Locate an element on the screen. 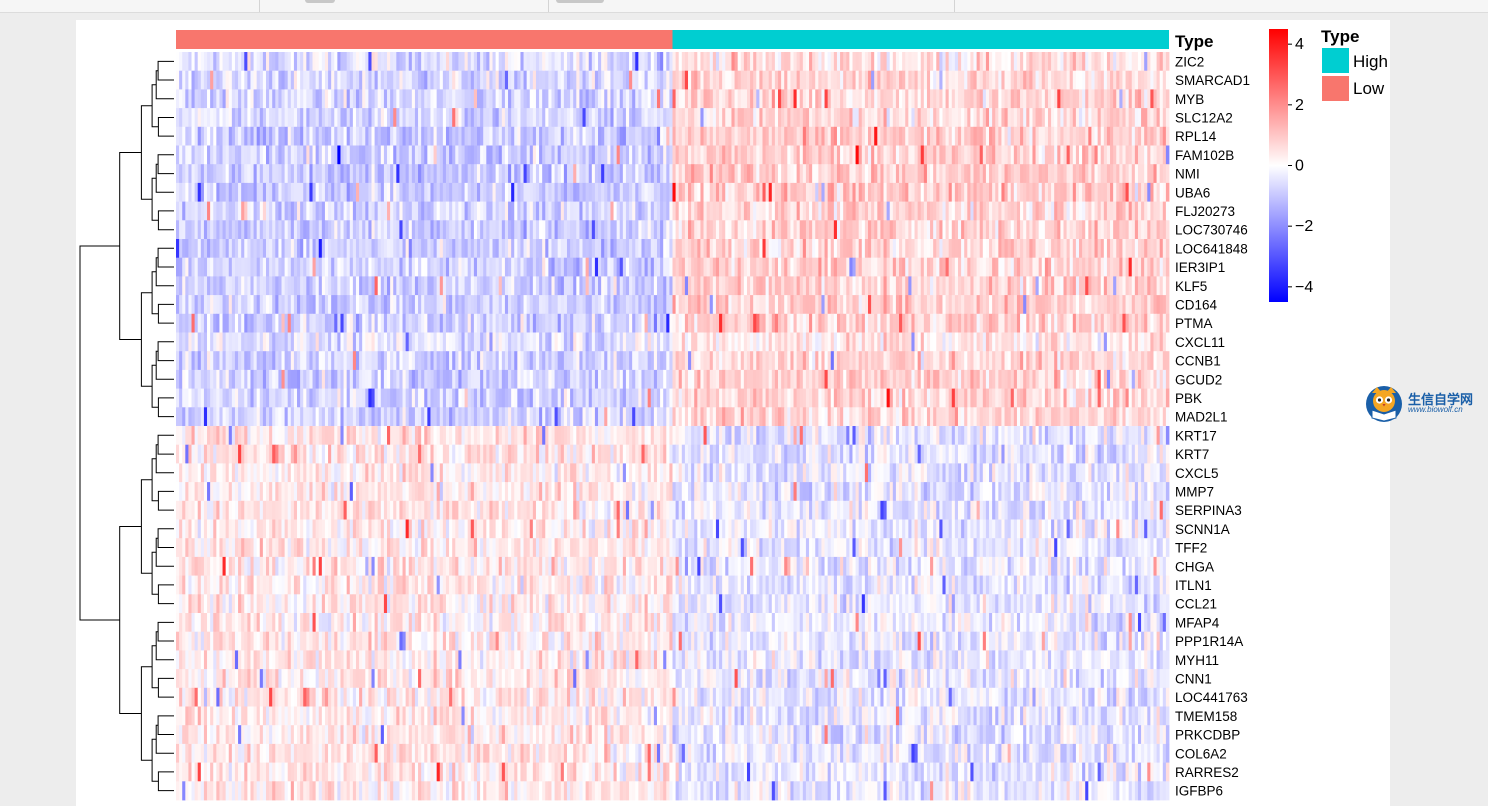  toolbar-tab-left is located at coordinates (320, 1).